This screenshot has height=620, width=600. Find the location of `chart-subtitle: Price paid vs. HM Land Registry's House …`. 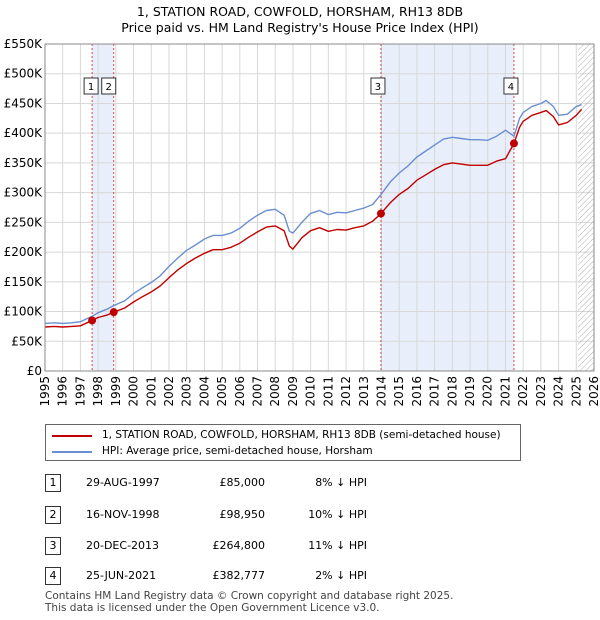

chart-subtitle: Price paid vs. HM Land Registry's House … is located at coordinates (300, 27).